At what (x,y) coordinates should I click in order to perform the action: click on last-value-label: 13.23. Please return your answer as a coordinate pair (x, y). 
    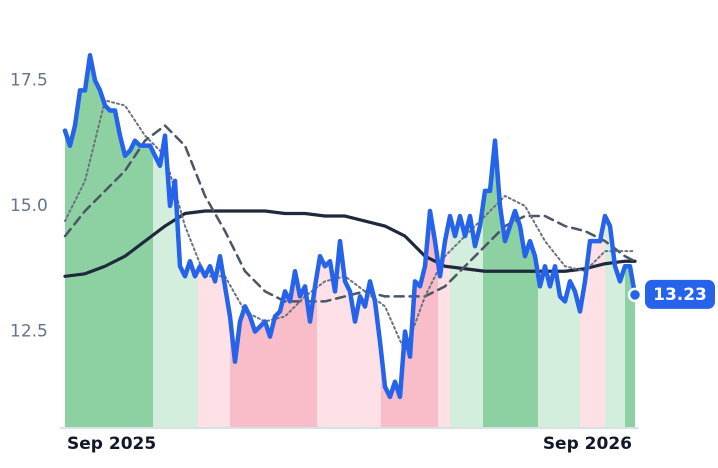
    Looking at the image, I should click on (680, 295).